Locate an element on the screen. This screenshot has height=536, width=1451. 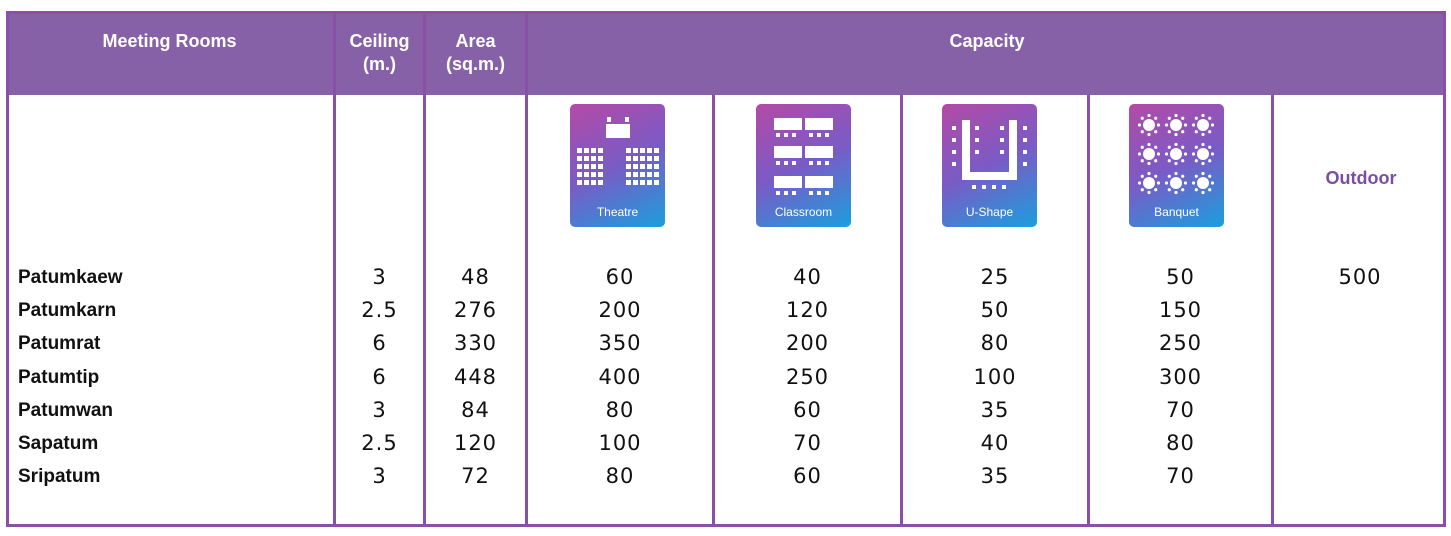
cell-ushape: 40 is located at coordinates (995, 443).